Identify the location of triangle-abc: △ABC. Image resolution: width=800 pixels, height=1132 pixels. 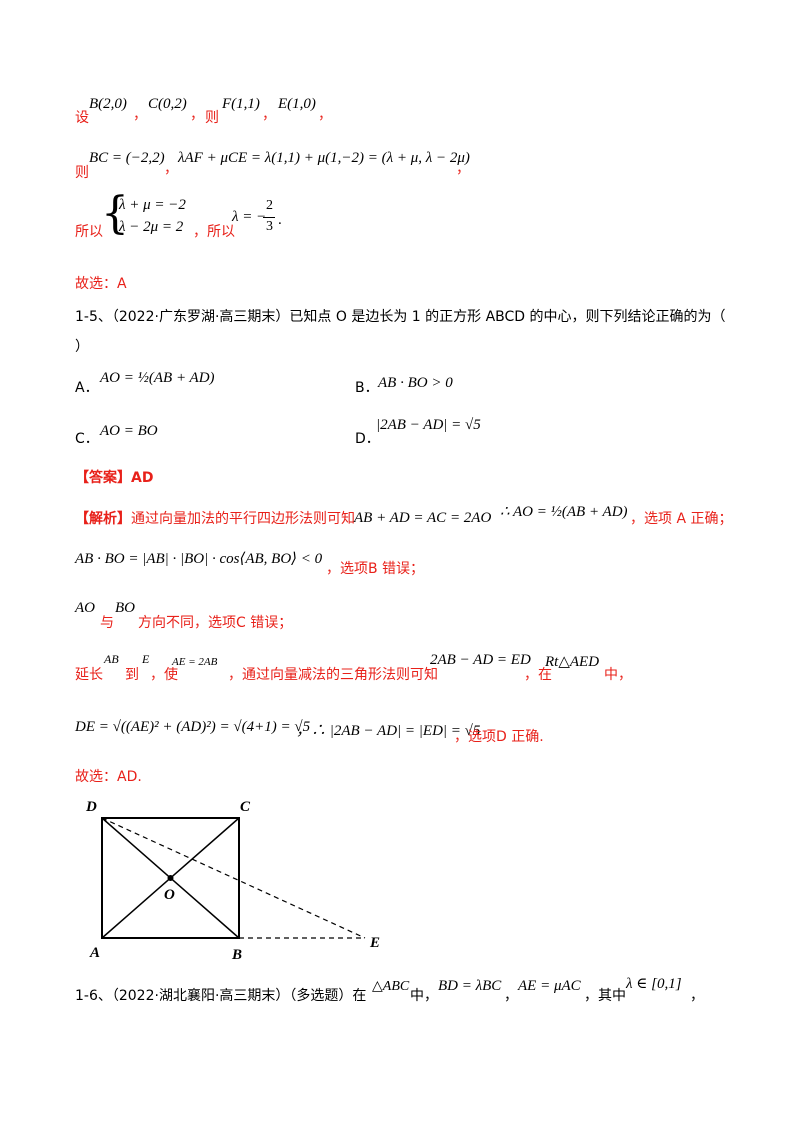
(391, 986).